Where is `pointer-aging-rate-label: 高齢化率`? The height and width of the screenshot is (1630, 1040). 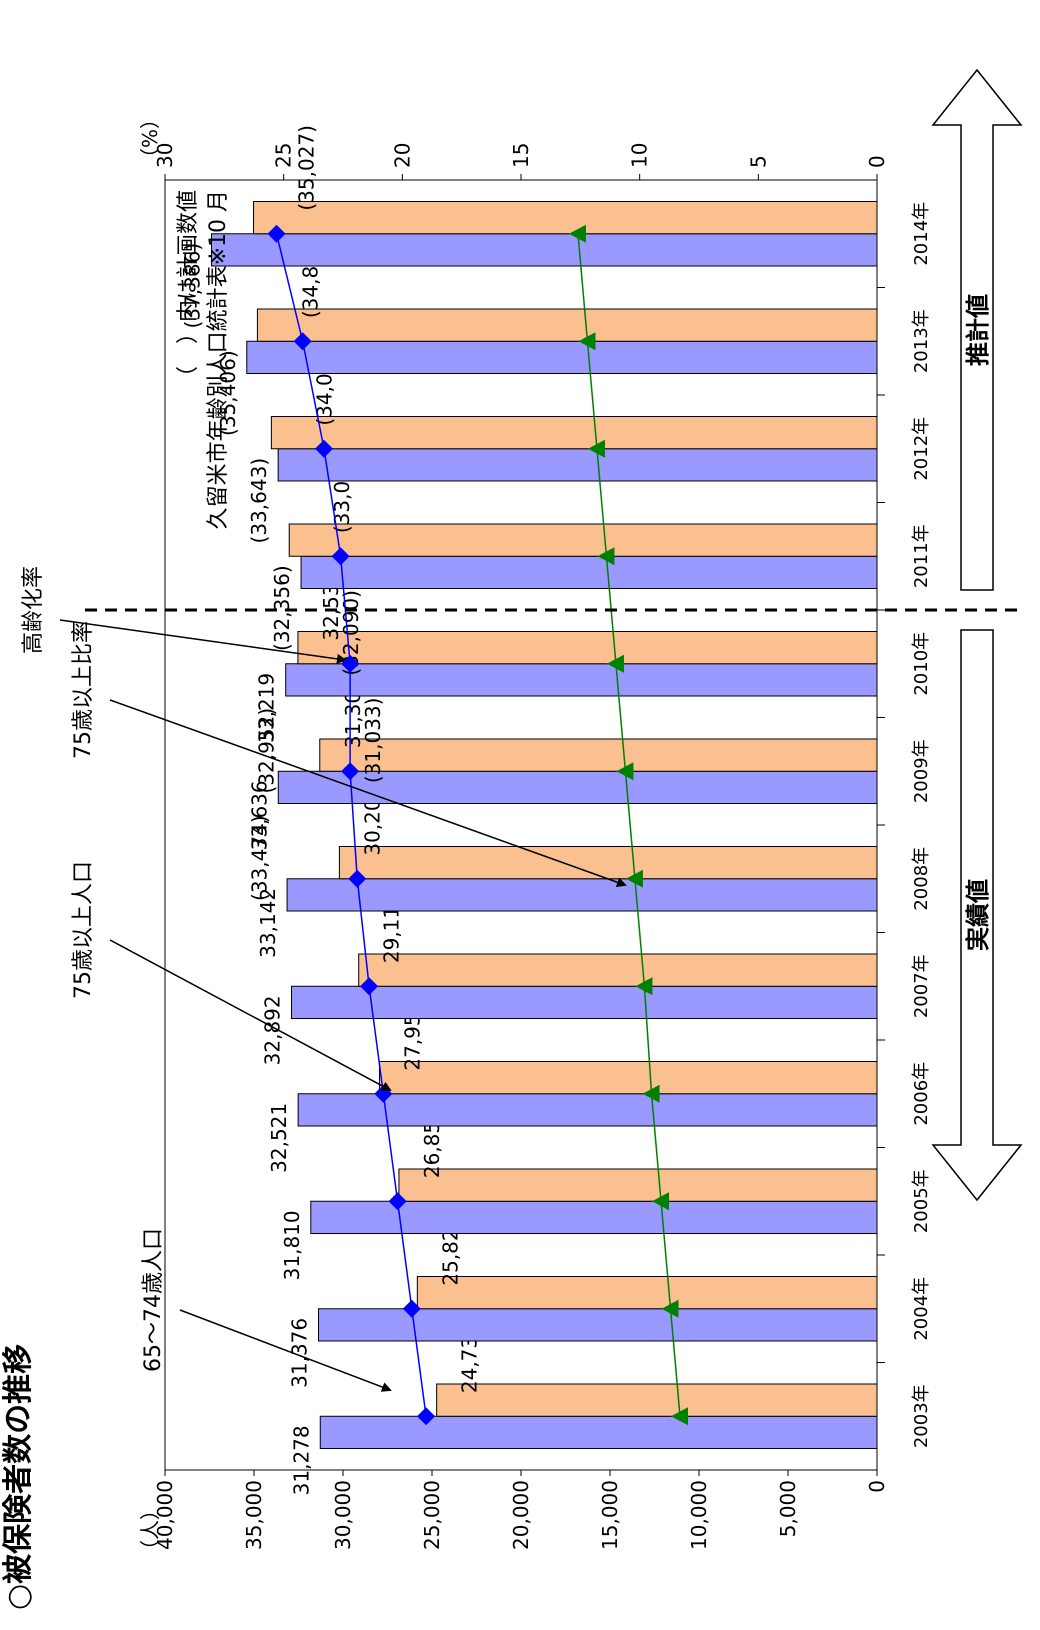 pointer-aging-rate-label: 高齢化率 is located at coordinates (33, 610).